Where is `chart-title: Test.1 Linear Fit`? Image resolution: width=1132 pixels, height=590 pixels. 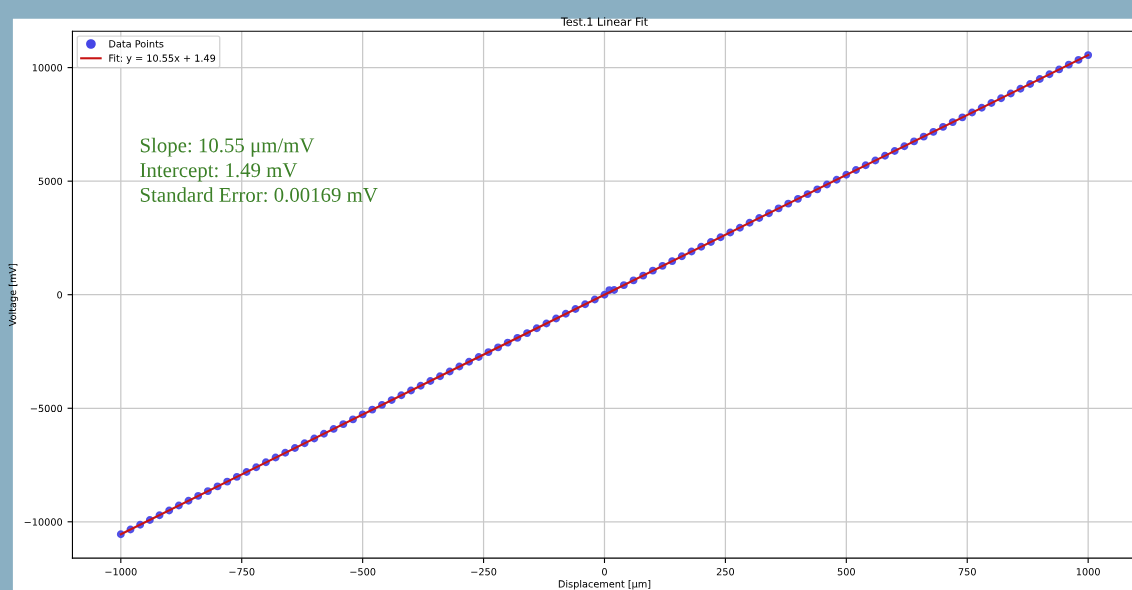 chart-title: Test.1 Linear Fit is located at coordinates (604, 21).